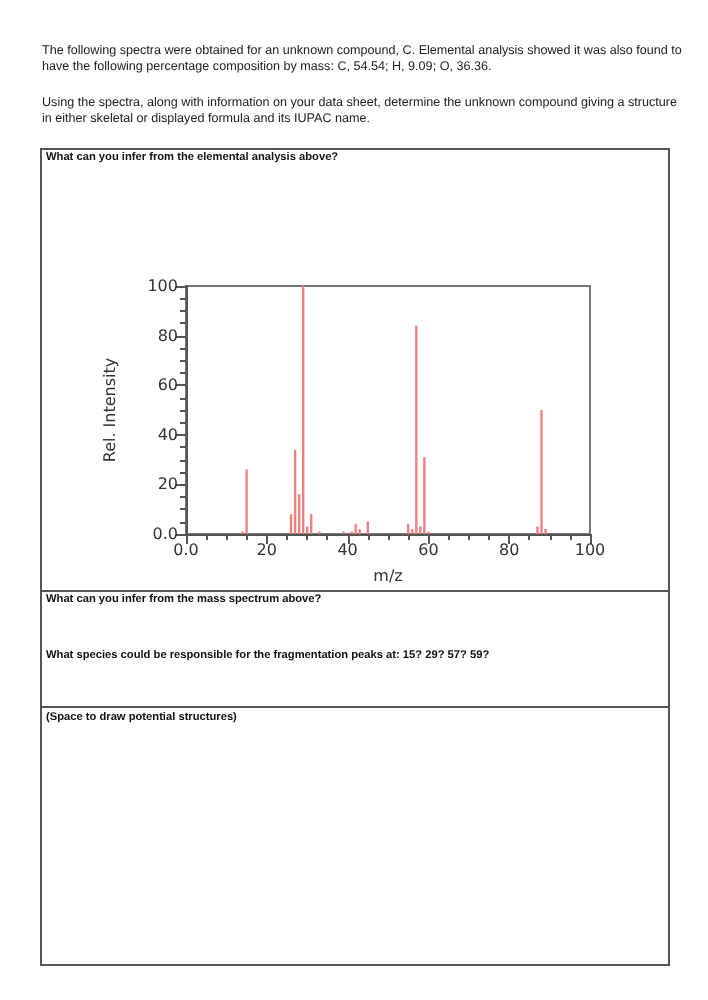 The height and width of the screenshot is (1000, 708). I want to click on y-tick-label: 0.0, so click(165, 534).